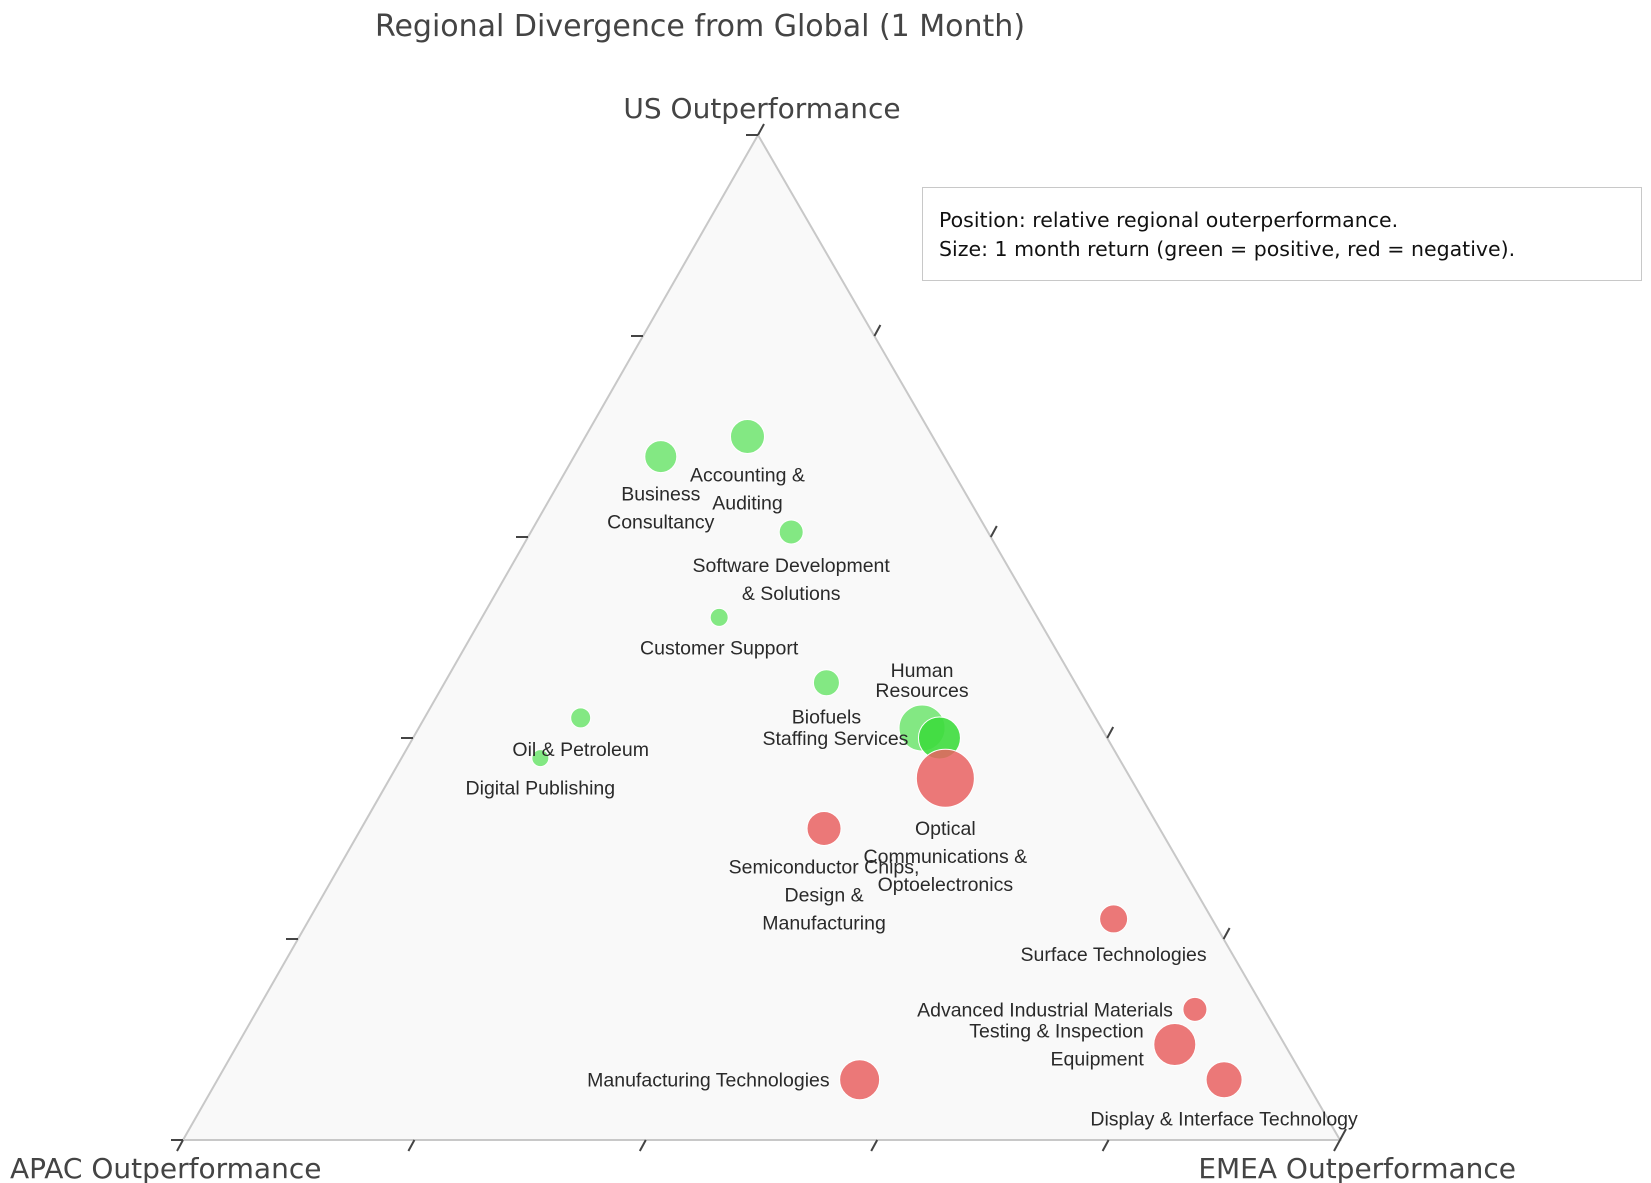  Describe the element at coordinates (761, 108) in the screenshot. I see `axis-title-us: US Outperformance` at that location.